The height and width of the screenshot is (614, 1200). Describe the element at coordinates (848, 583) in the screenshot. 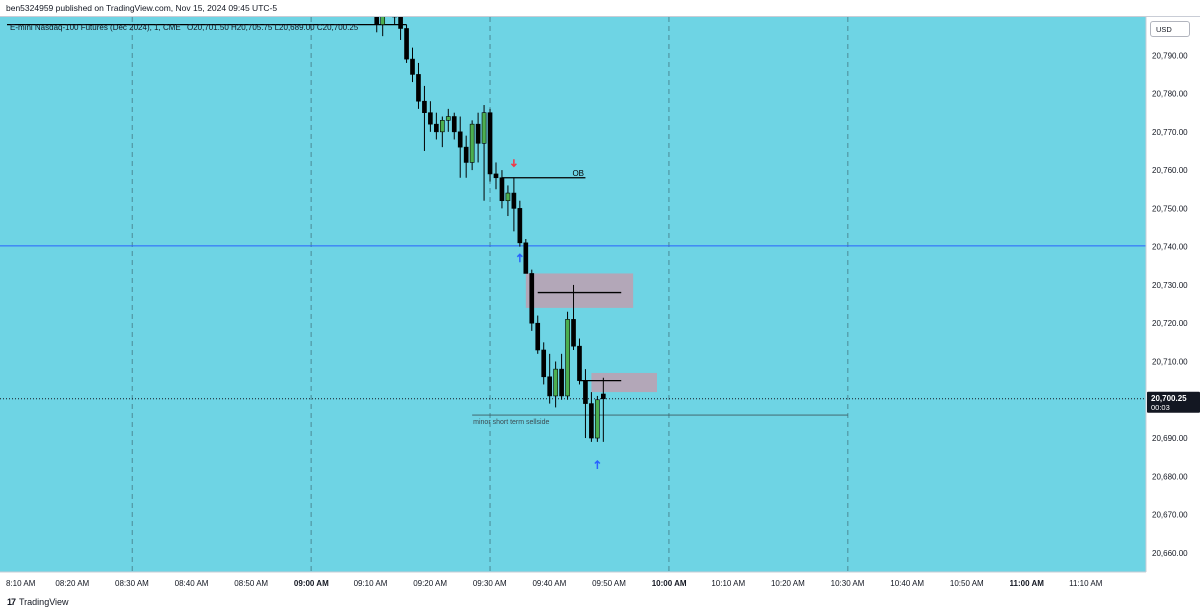

I see `time-tick-label: 10:30 AM` at that location.